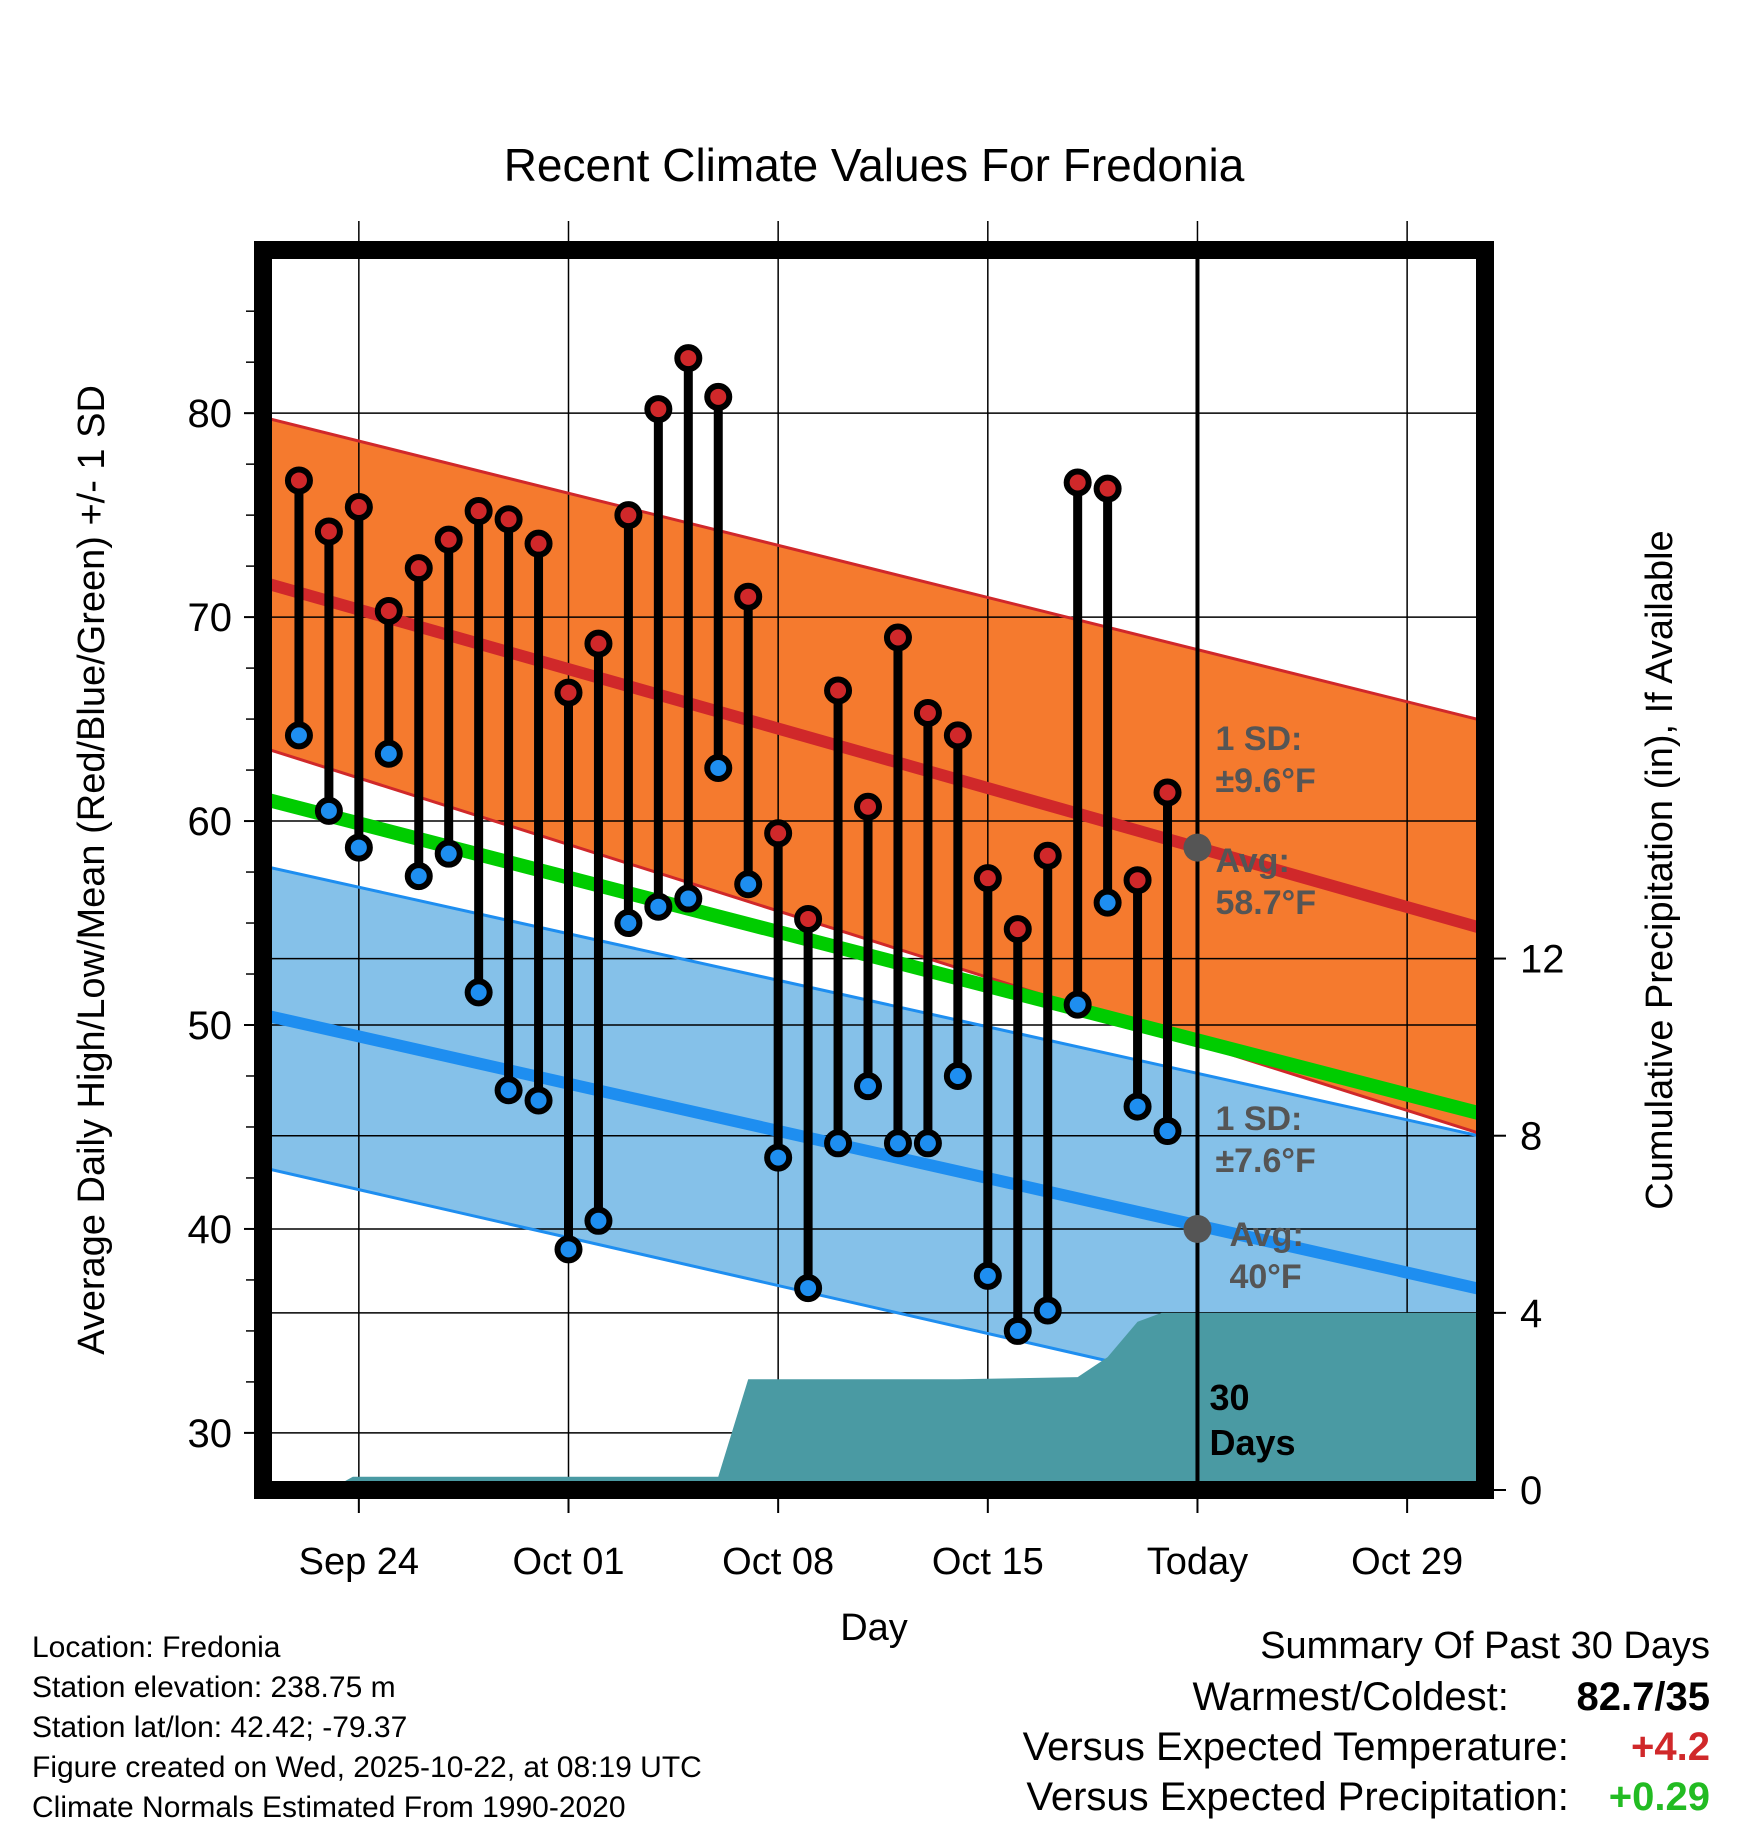 The width and height of the screenshot is (1748, 1828). What do you see at coordinates (1258, 739) in the screenshot?
I see `high-sd-label: 1 SD:` at bounding box center [1258, 739].